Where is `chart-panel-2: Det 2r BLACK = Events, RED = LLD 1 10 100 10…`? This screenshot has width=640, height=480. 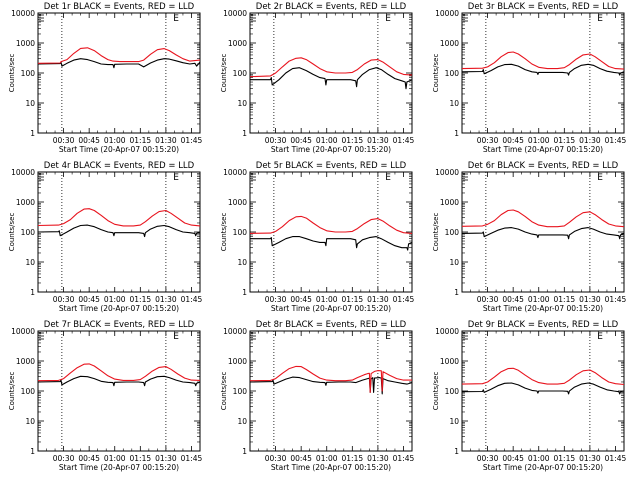
chart-panel-2: Det 2r BLACK = Events, RED = LLD 1 10 100 10… is located at coordinates (317, 78).